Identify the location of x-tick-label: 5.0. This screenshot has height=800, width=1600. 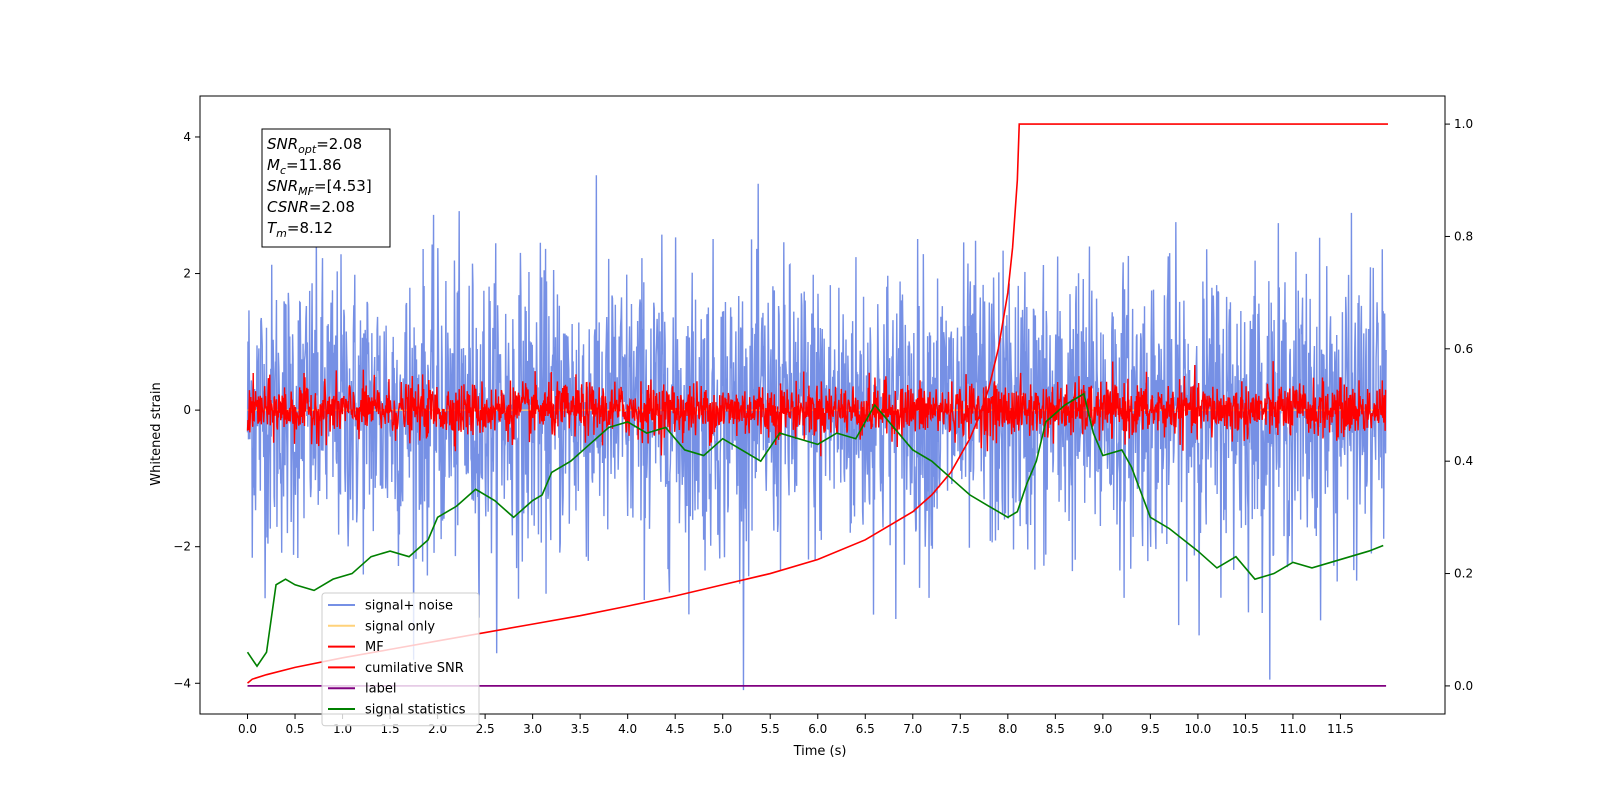
(722, 729).